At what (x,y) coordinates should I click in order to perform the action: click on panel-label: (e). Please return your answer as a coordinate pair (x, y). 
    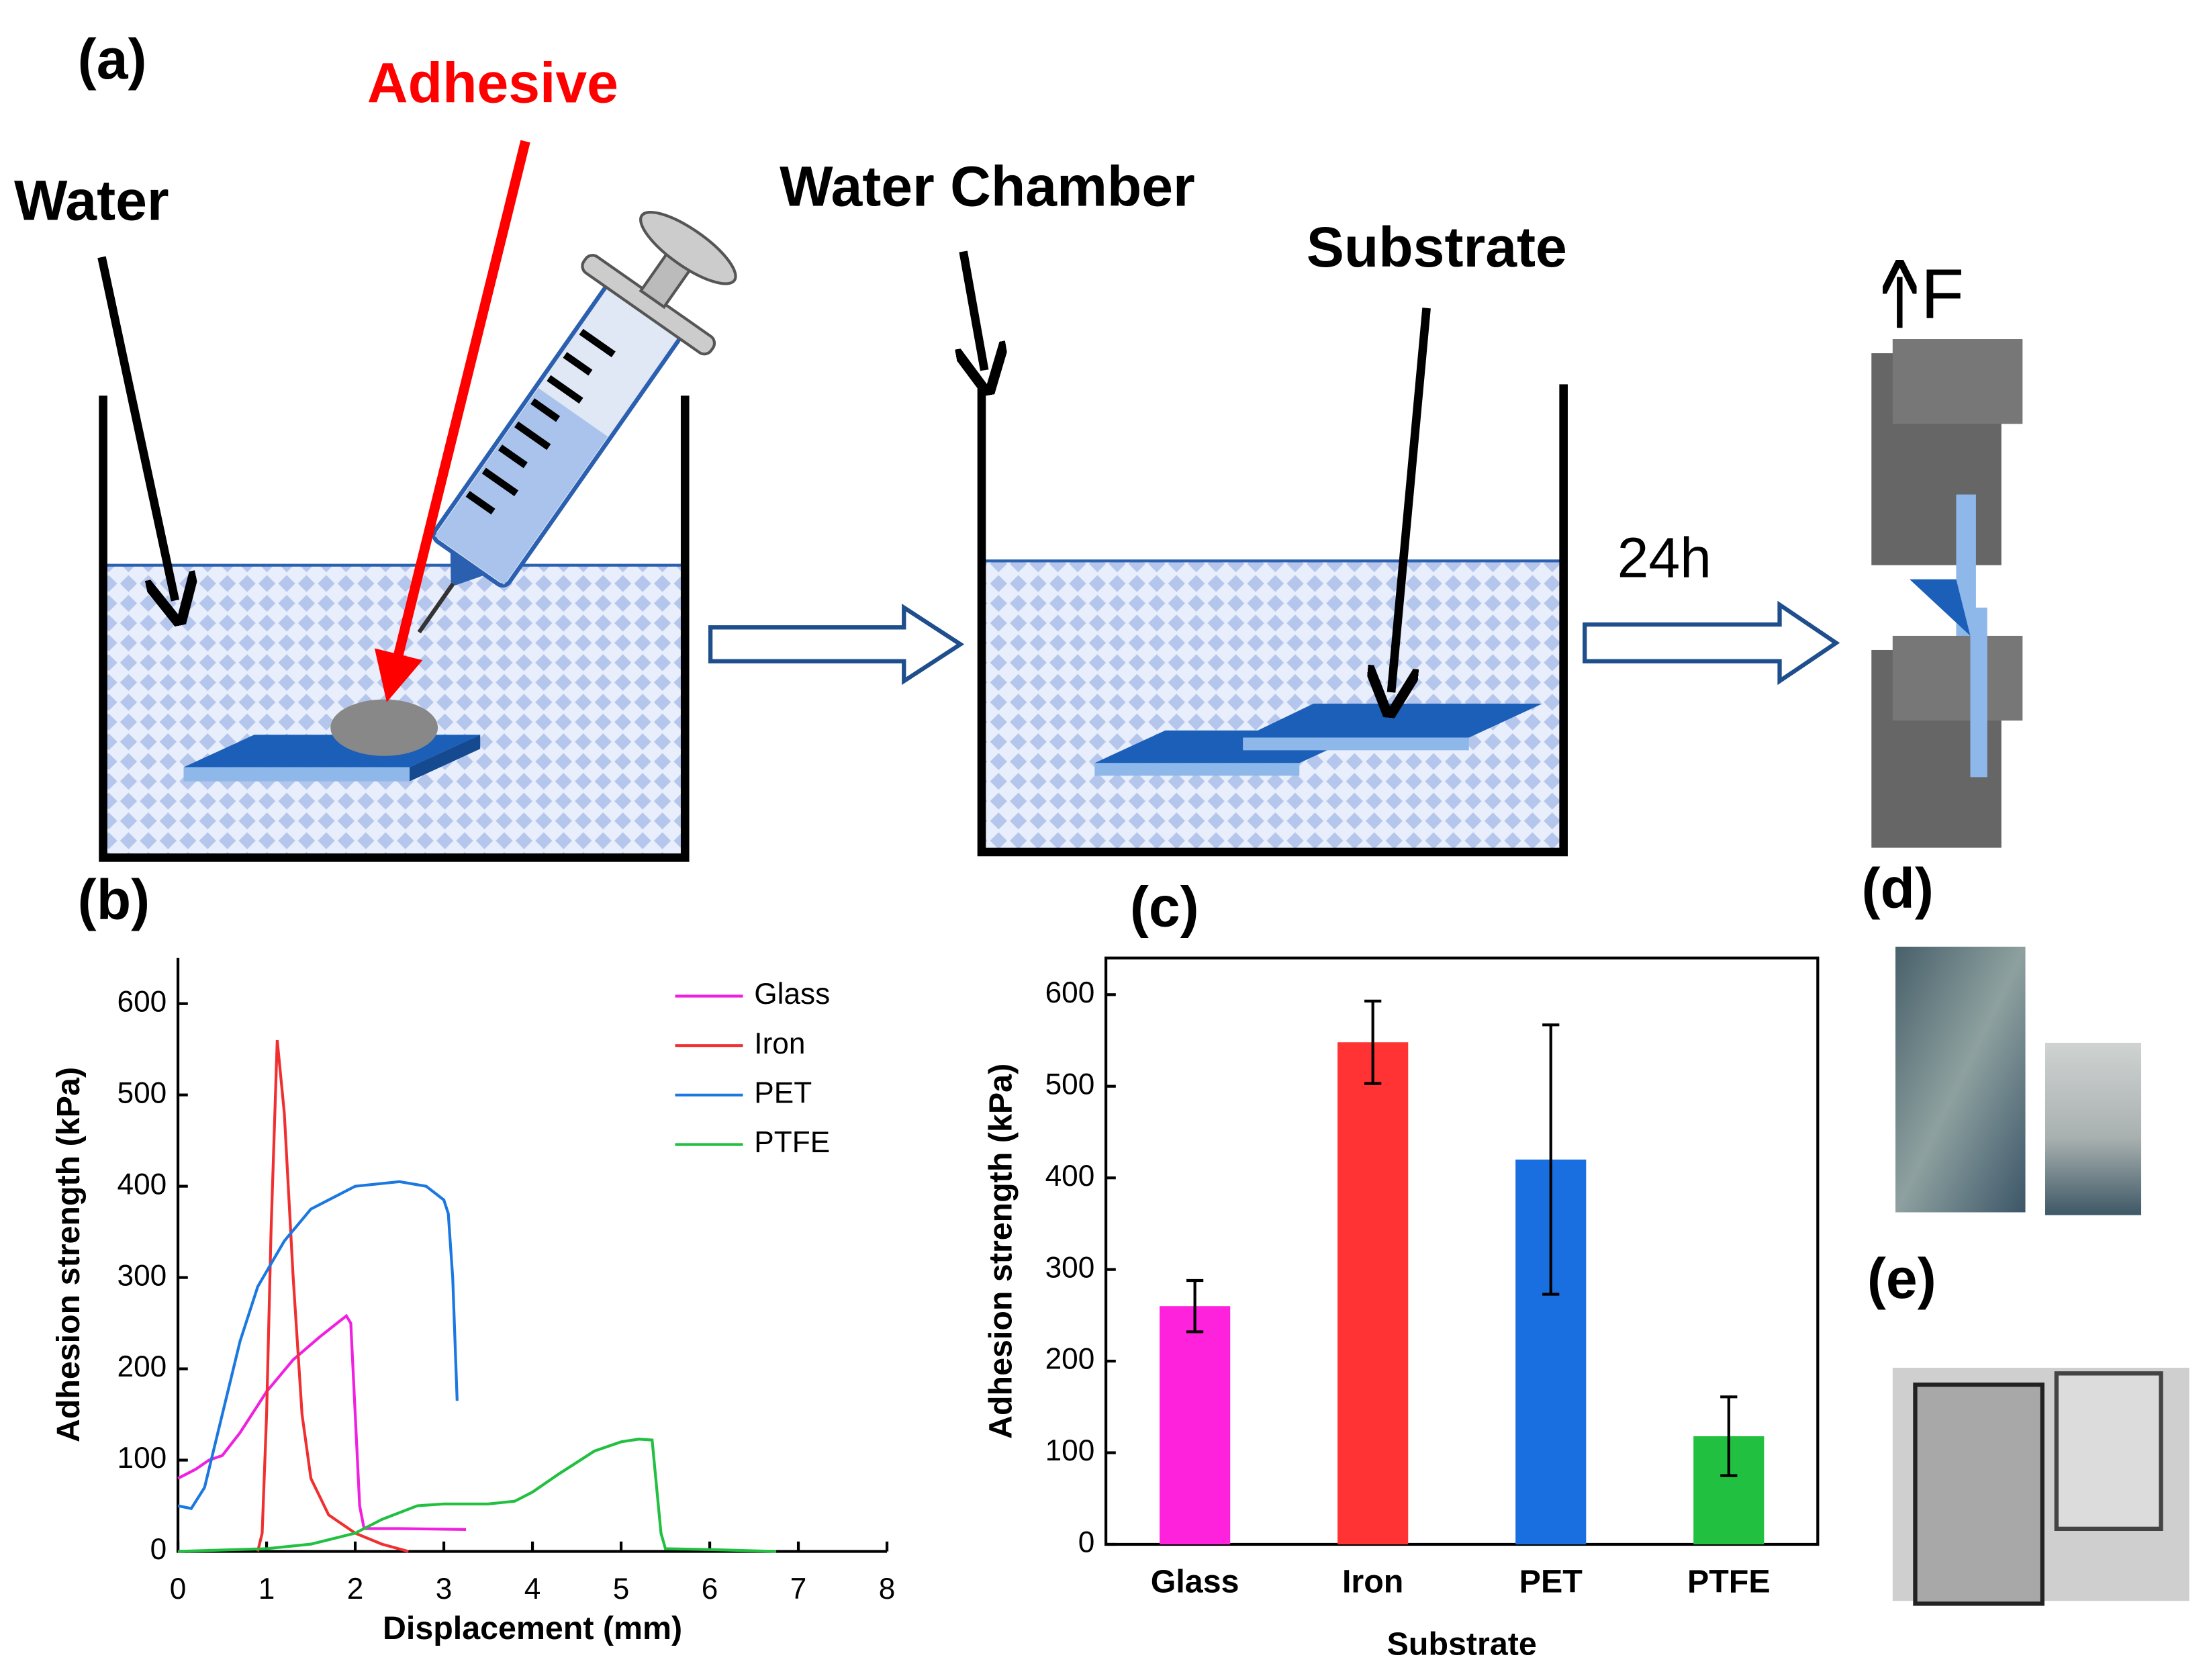
    Looking at the image, I should click on (1901, 1279).